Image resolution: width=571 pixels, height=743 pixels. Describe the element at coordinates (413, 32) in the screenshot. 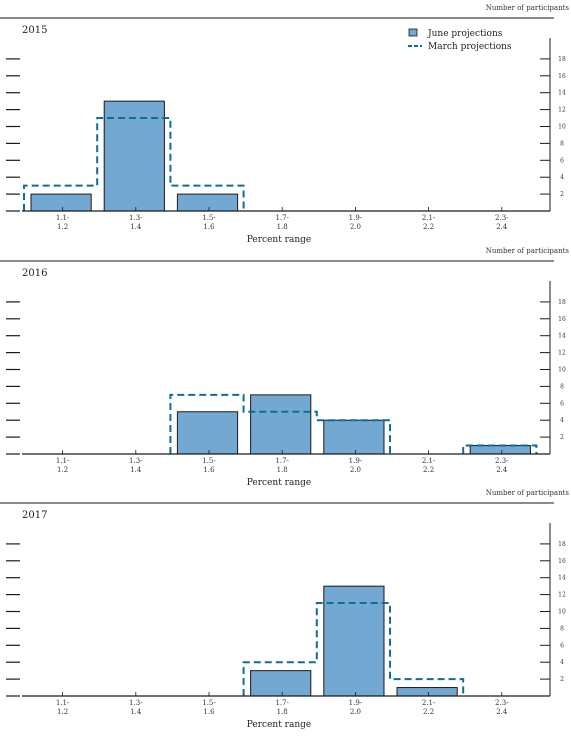

I see `legend-june-swatch` at that location.